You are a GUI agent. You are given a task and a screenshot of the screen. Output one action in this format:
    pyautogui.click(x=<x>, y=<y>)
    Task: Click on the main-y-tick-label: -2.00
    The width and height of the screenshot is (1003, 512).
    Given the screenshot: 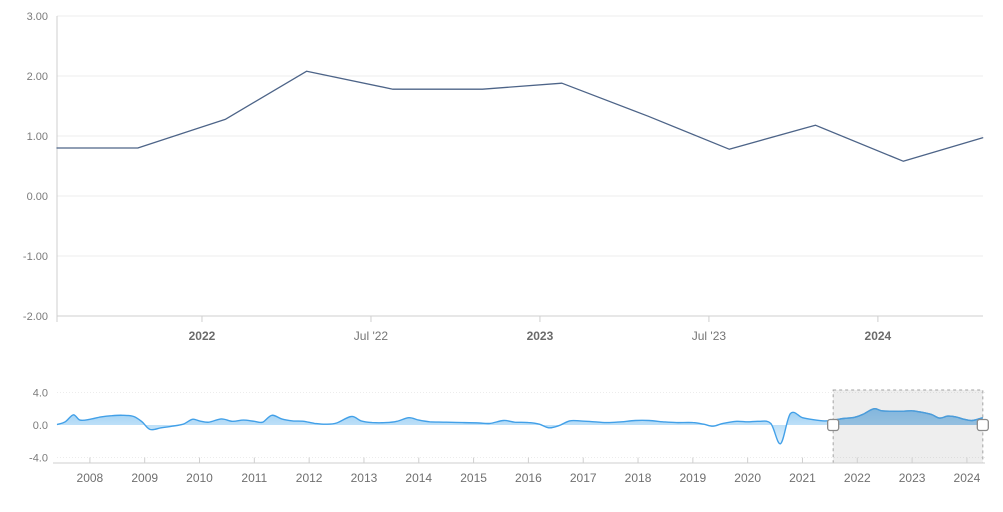 What is the action you would take?
    pyautogui.click(x=35, y=317)
    